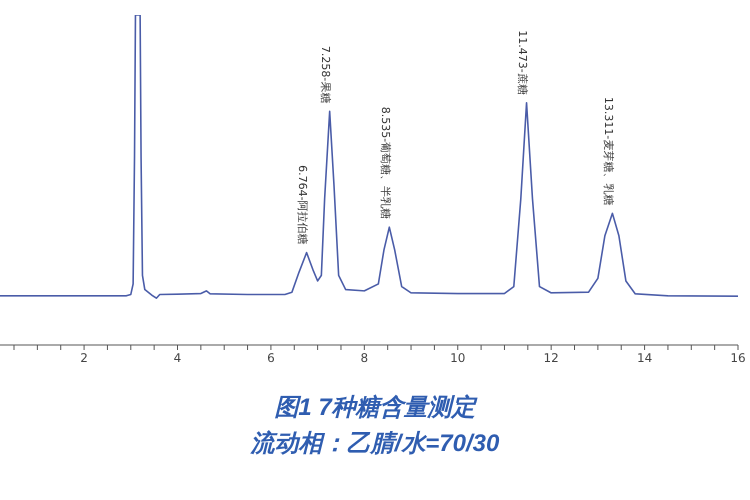 The image size is (750, 500). Describe the element at coordinates (178, 358) in the screenshot. I see `x-tick-label: 4` at that location.